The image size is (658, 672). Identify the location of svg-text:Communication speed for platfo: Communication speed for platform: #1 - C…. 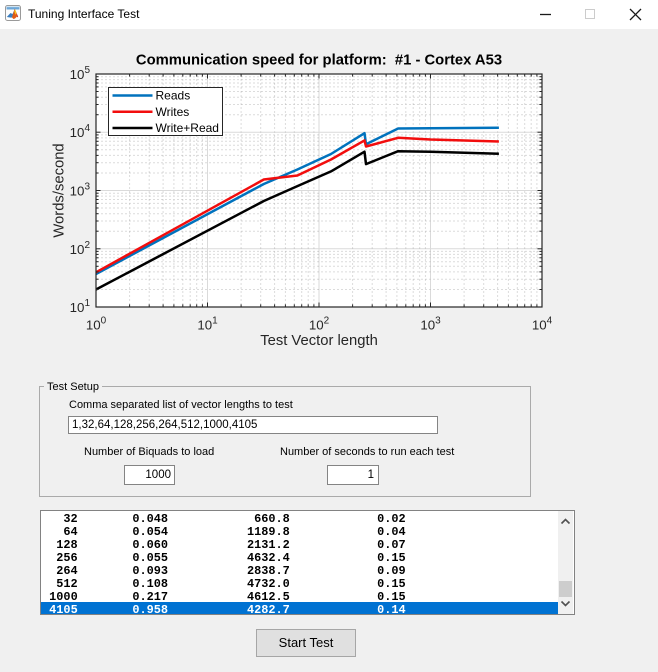
(319, 61).